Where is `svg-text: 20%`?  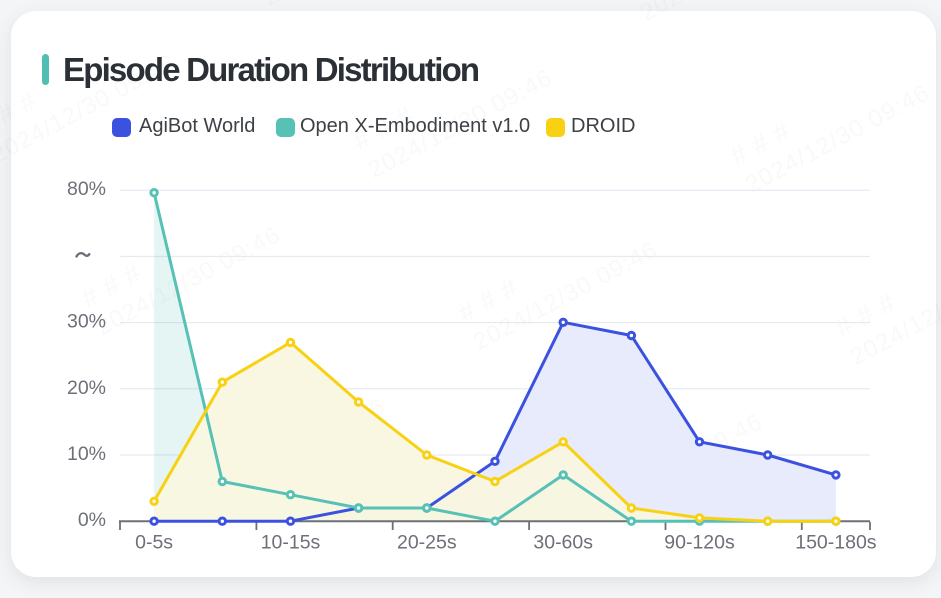 svg-text: 20% is located at coordinates (86, 388).